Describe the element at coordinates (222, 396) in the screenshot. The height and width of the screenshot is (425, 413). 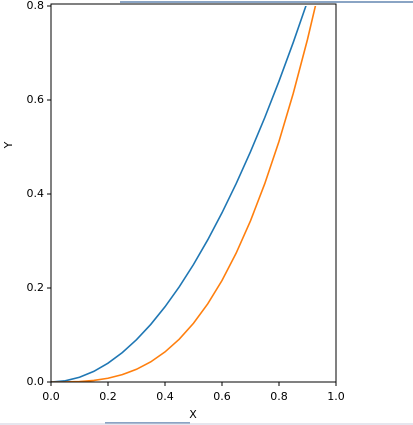
I see `x-tick-label: 0.6` at that location.